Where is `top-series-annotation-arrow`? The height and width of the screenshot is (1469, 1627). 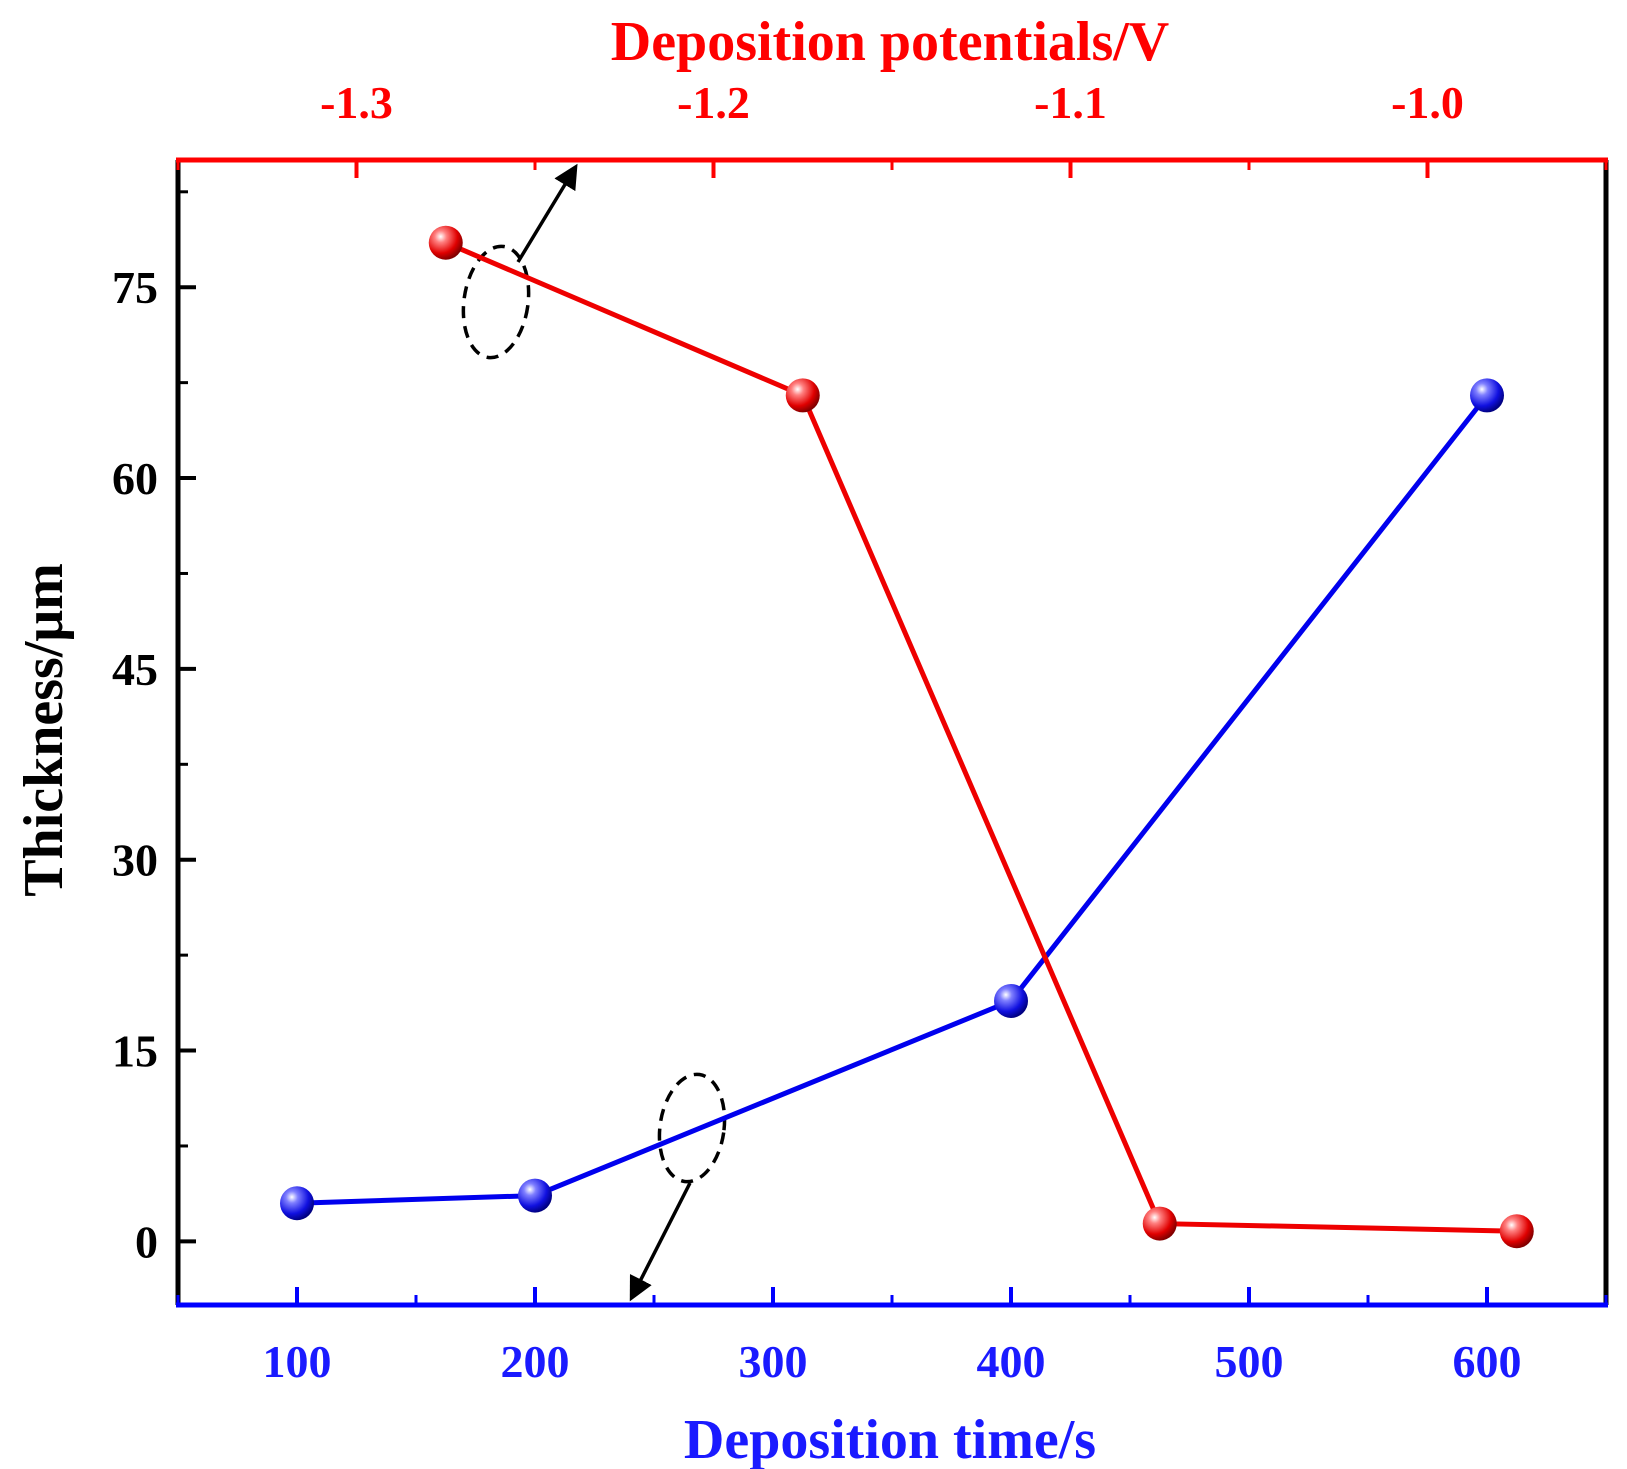 top-series-annotation-arrow is located at coordinates (547, 213).